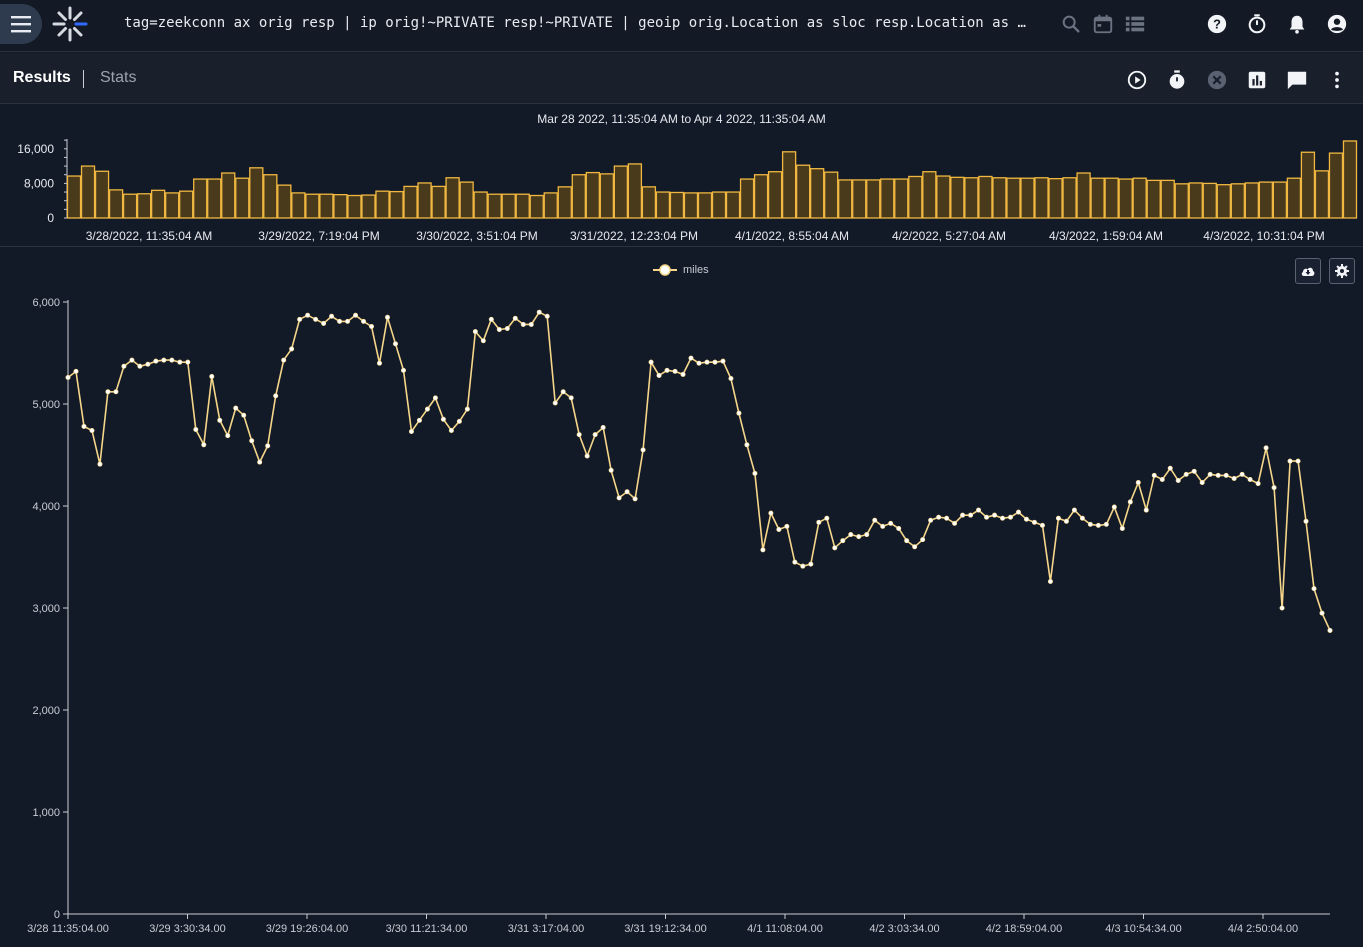 The width and height of the screenshot is (1363, 947). What do you see at coordinates (1337, 80) in the screenshot?
I see `more-options-button` at bounding box center [1337, 80].